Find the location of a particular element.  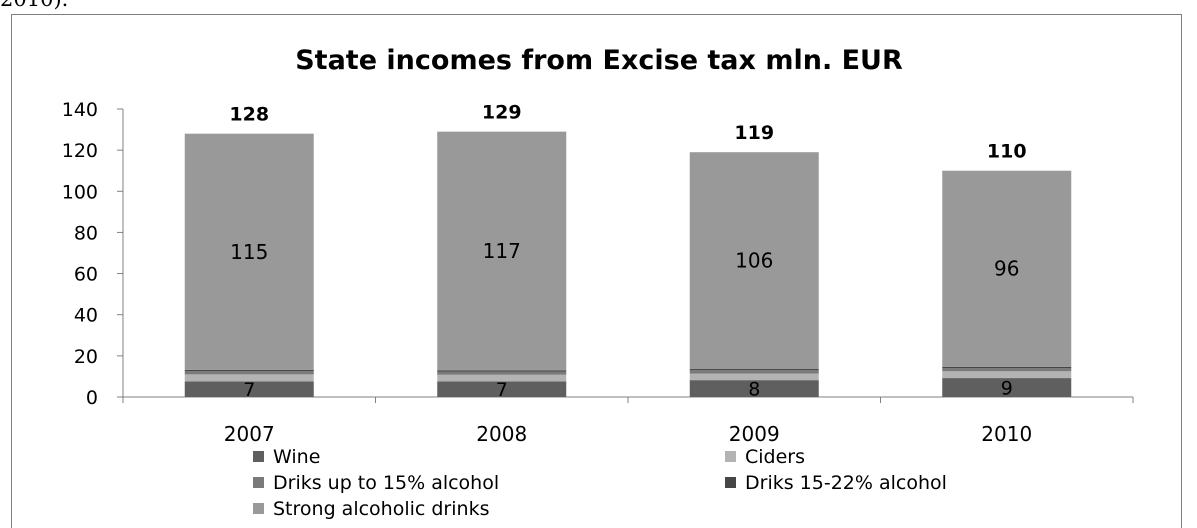

x-tick-label: 2009 is located at coordinates (754, 434).